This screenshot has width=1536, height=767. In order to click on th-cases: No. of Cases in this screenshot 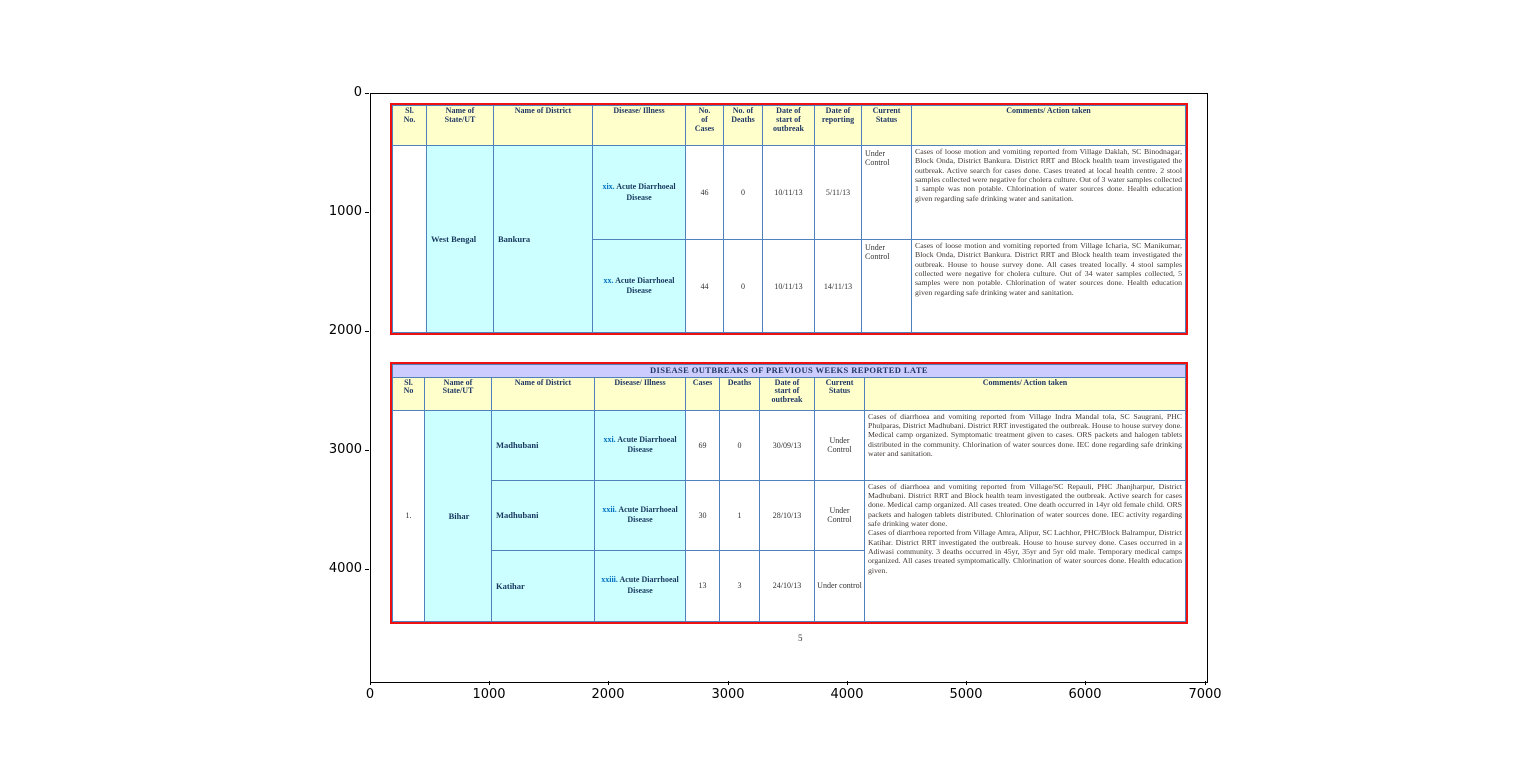, I will do `click(704, 125)`.